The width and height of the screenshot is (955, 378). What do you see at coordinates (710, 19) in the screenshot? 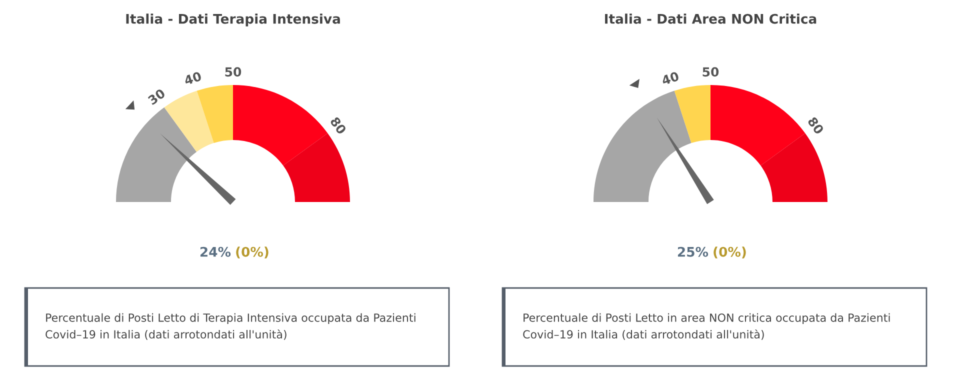
I see `chart-title: Italia - Dati Area NON Critica` at bounding box center [710, 19].